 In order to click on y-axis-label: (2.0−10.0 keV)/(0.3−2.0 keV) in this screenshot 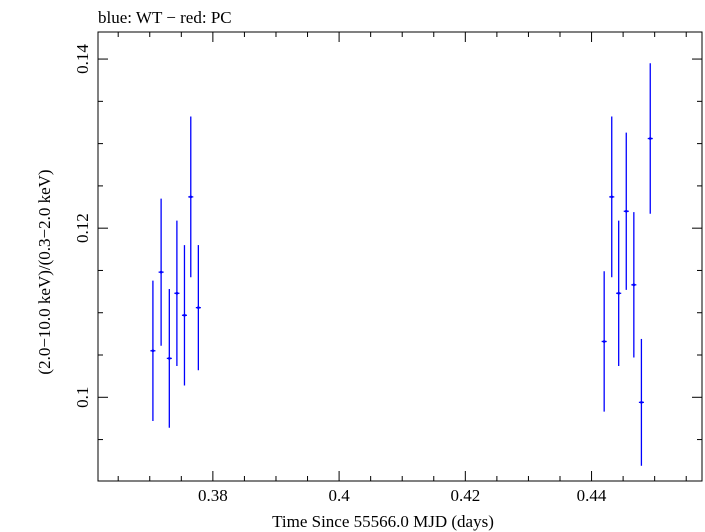, I will do `click(44, 271)`.